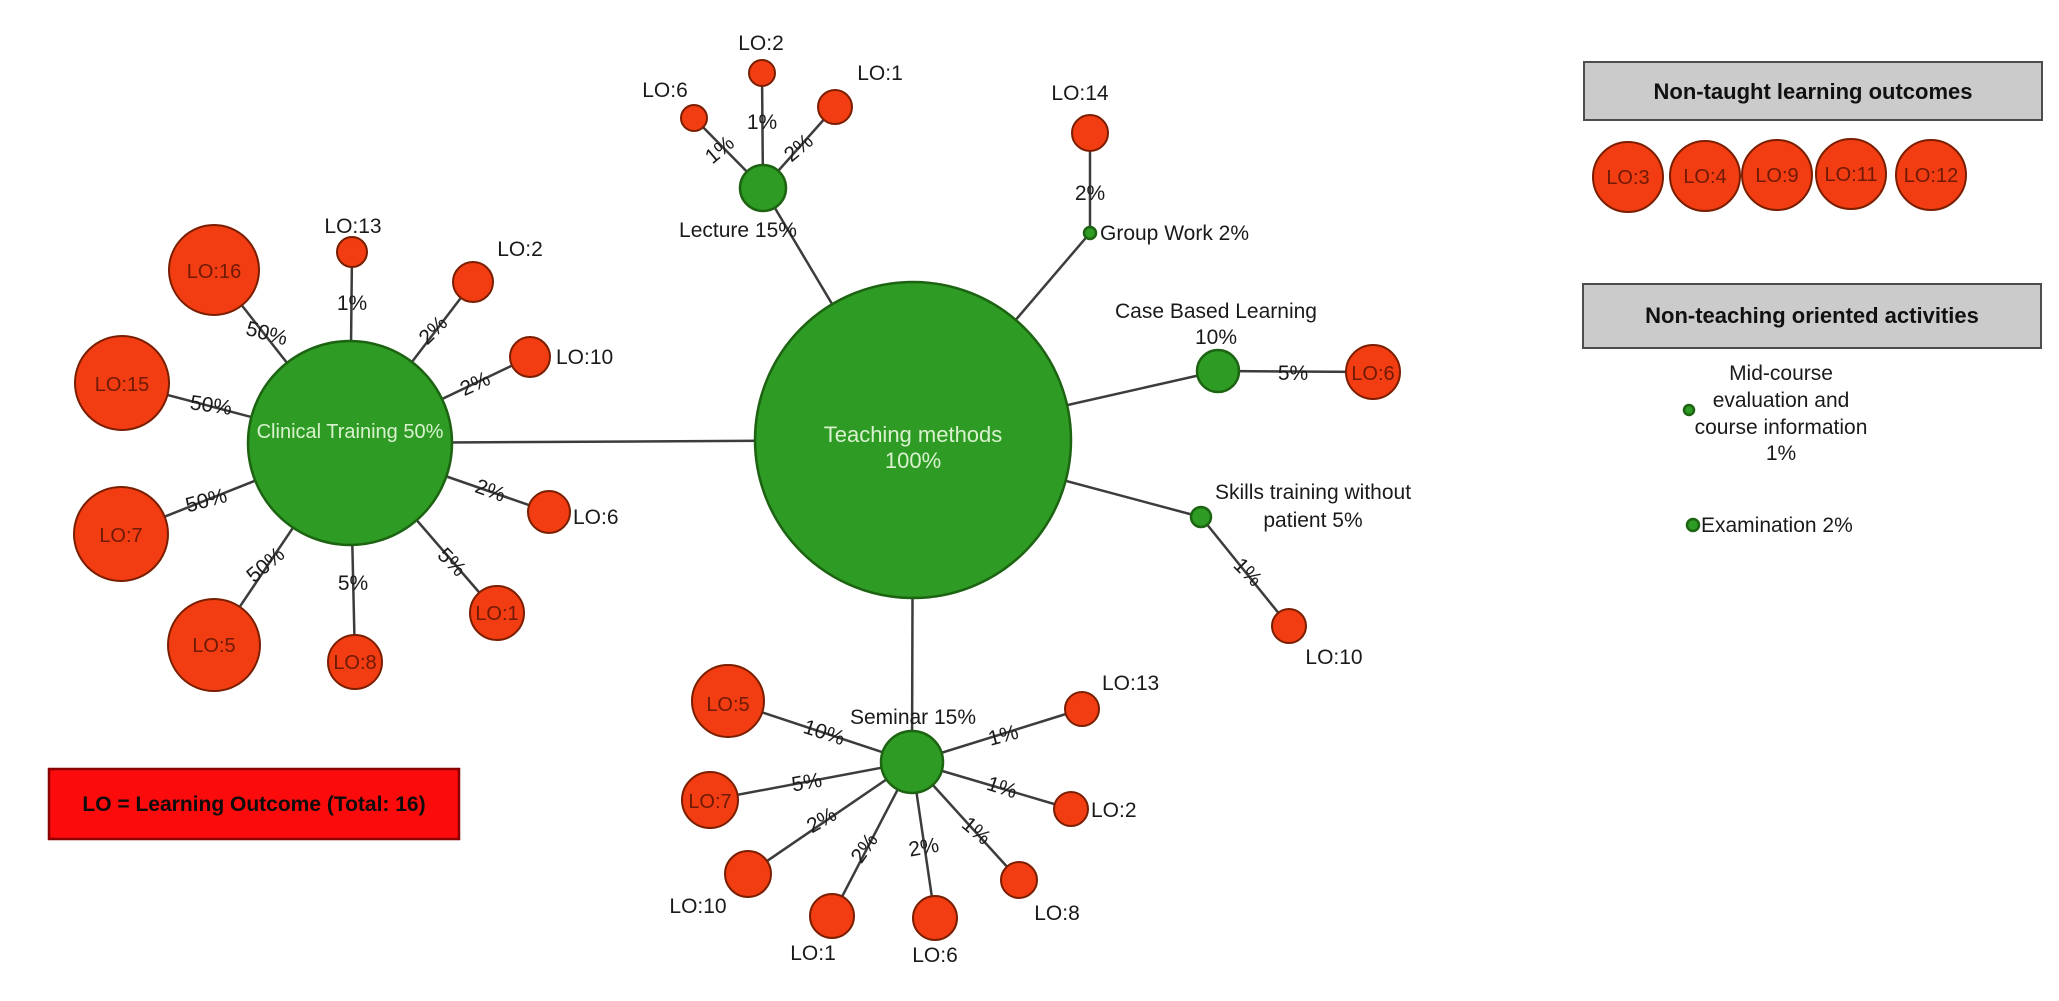  Describe the element at coordinates (596, 517) in the screenshot. I see `clinical-lo6-label: LO:6` at that location.